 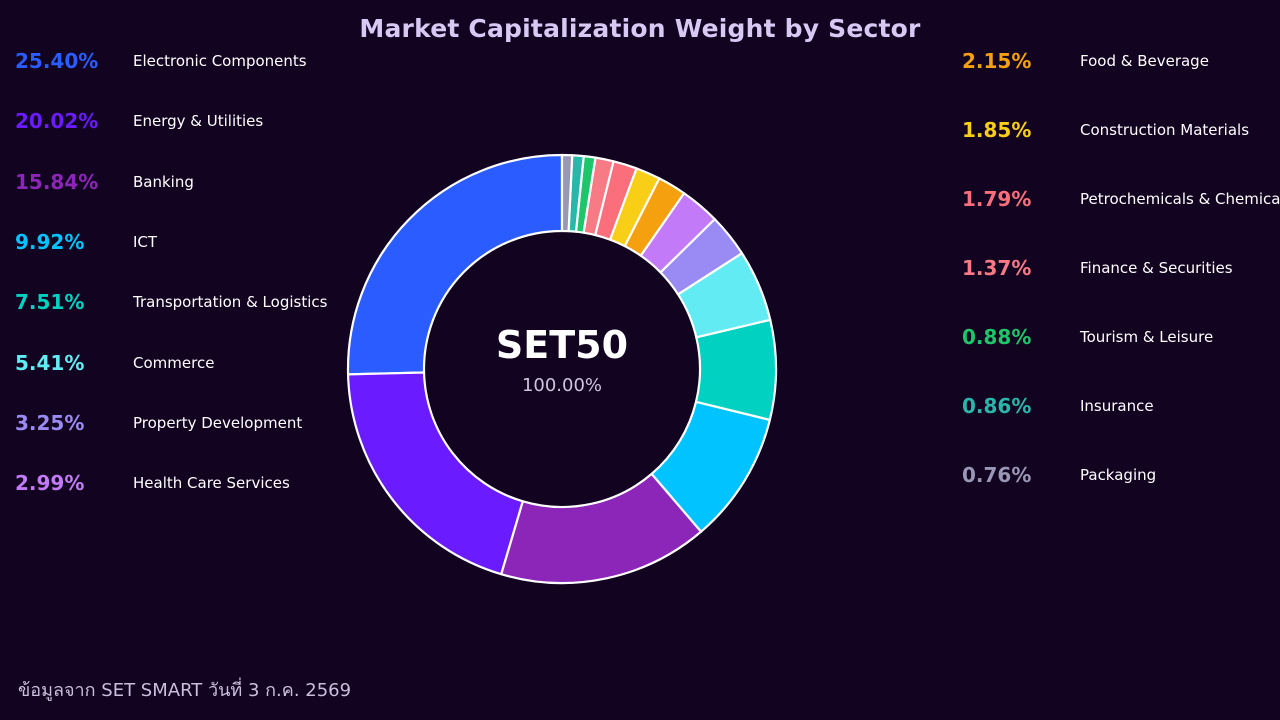 What do you see at coordinates (50, 422) in the screenshot?
I see `legend-percent: 3.25%` at bounding box center [50, 422].